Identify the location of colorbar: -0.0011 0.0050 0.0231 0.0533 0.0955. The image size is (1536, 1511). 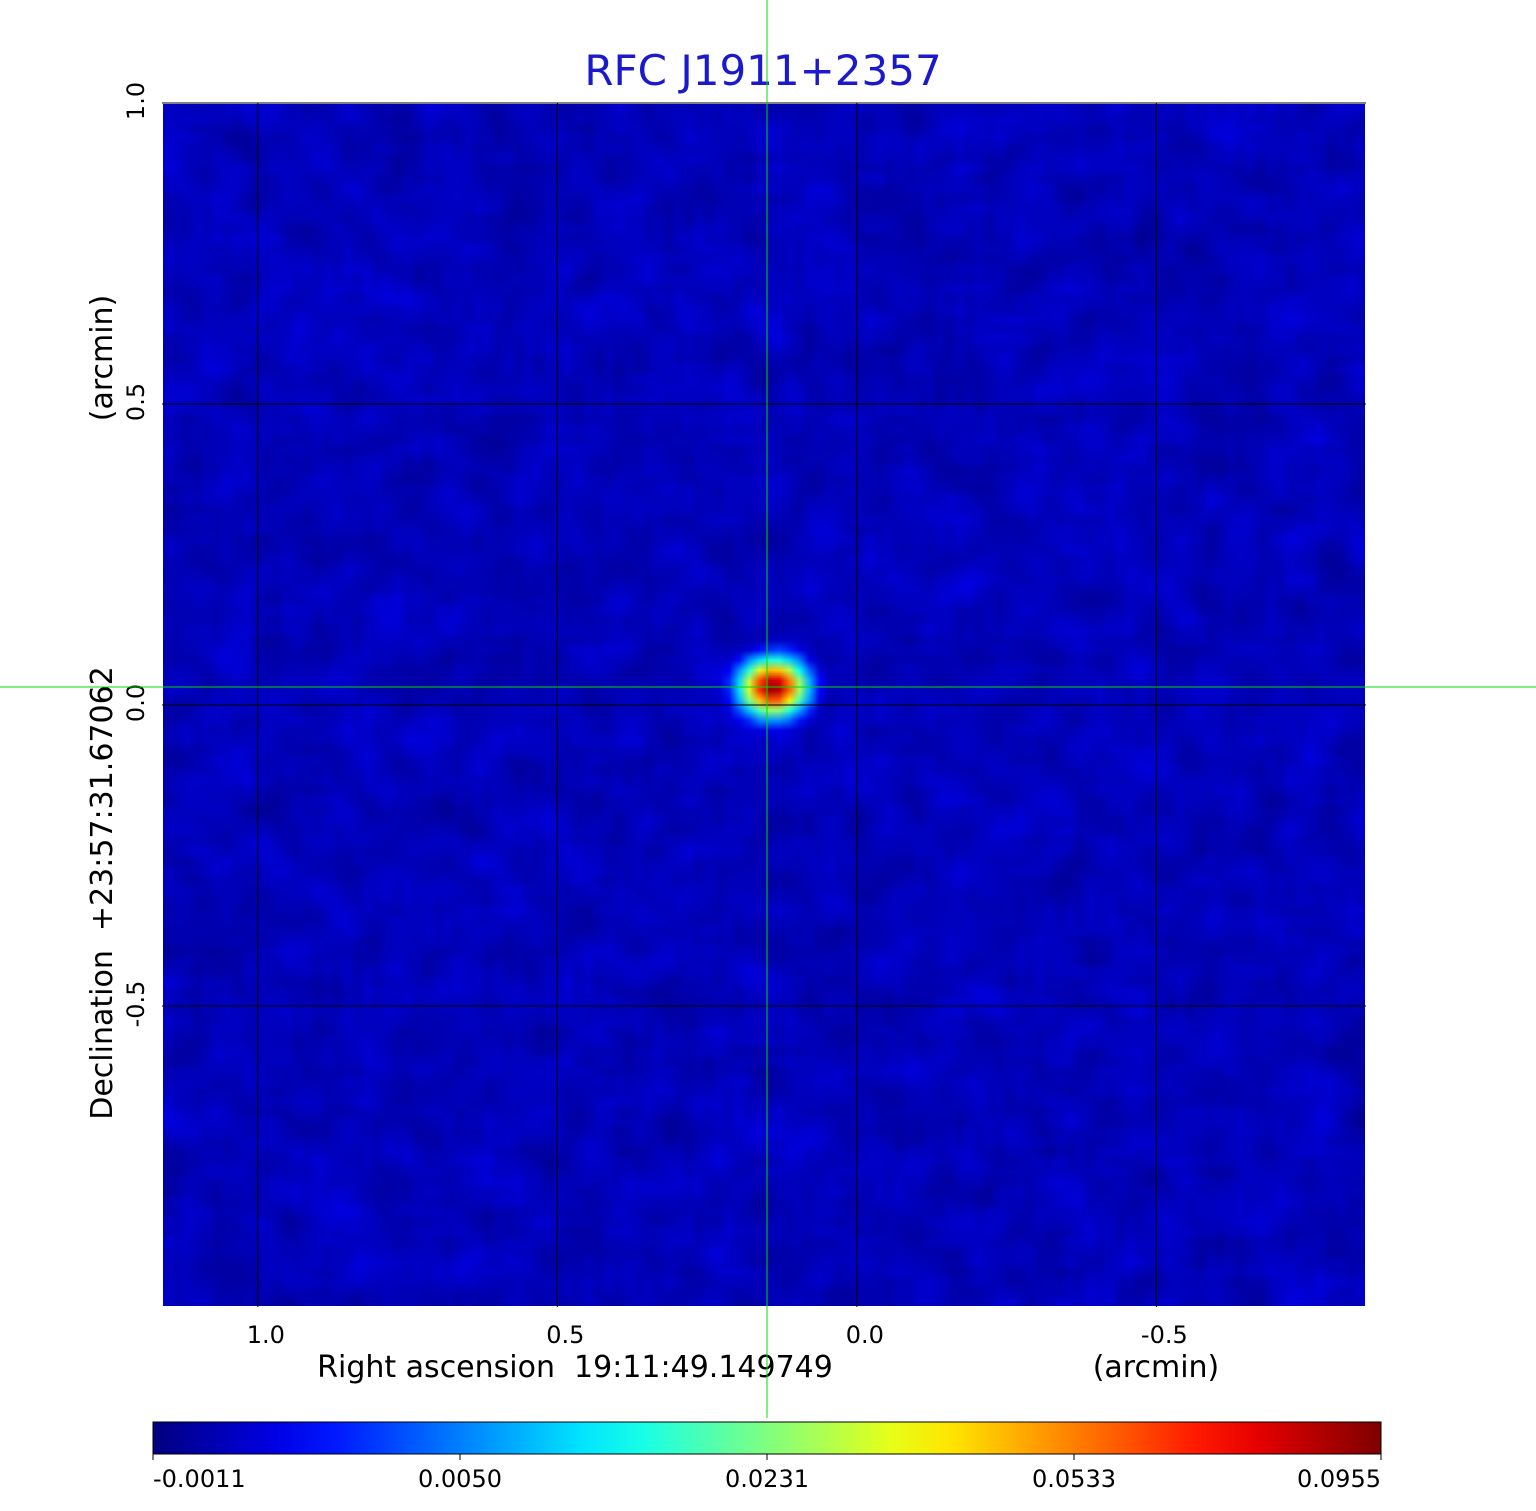
(767, 1457).